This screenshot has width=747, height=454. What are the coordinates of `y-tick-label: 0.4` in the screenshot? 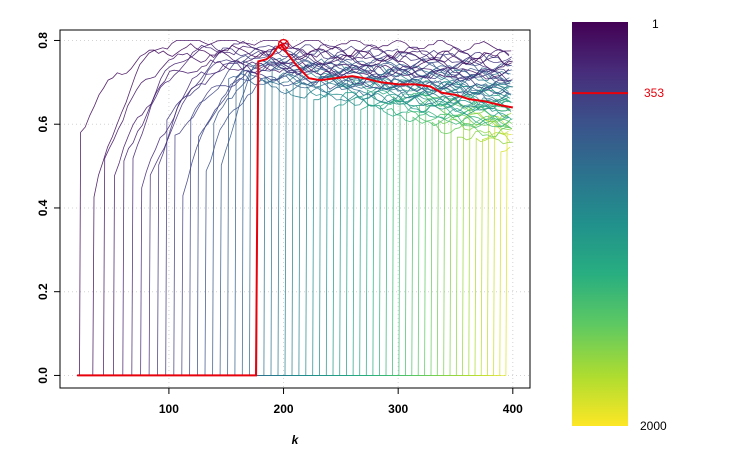 It's located at (43, 207).